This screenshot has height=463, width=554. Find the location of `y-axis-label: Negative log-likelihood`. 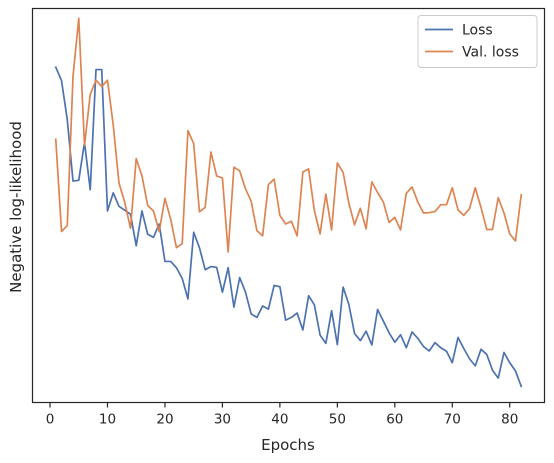

y-axis-label: Negative log-likelihood is located at coordinates (16, 207).